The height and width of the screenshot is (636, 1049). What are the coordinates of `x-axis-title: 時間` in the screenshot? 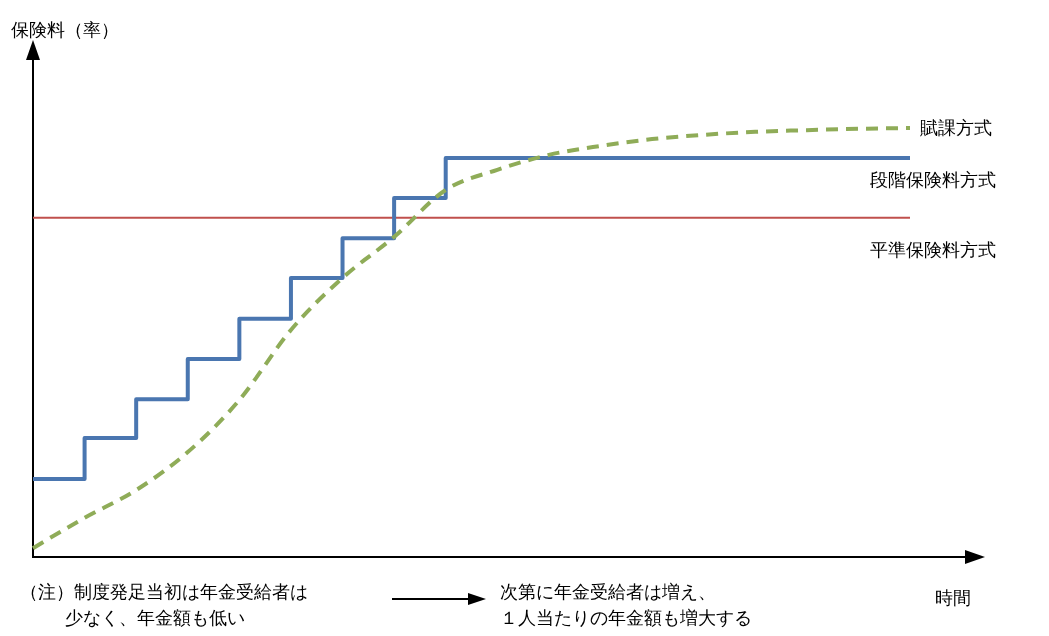 It's located at (953, 598).